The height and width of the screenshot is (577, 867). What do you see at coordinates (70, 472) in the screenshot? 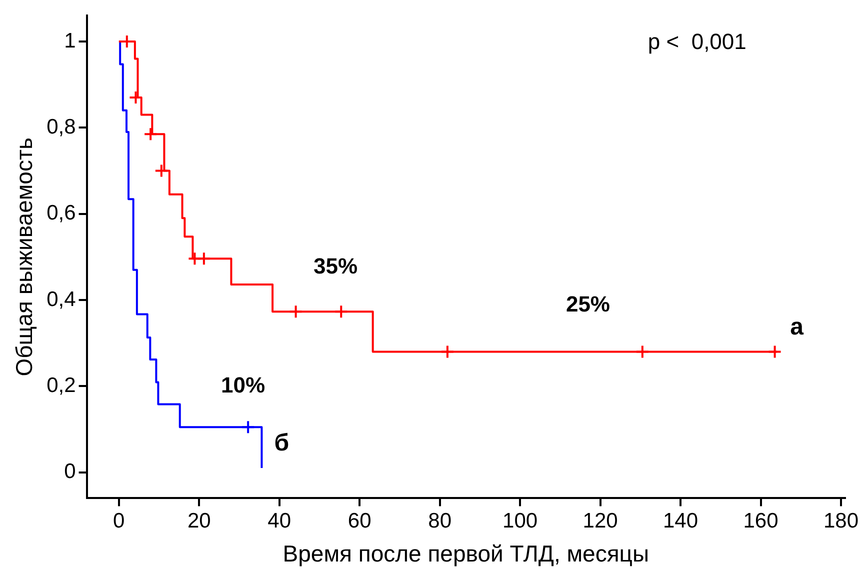
I see `y-tick-label: 0` at bounding box center [70, 472].